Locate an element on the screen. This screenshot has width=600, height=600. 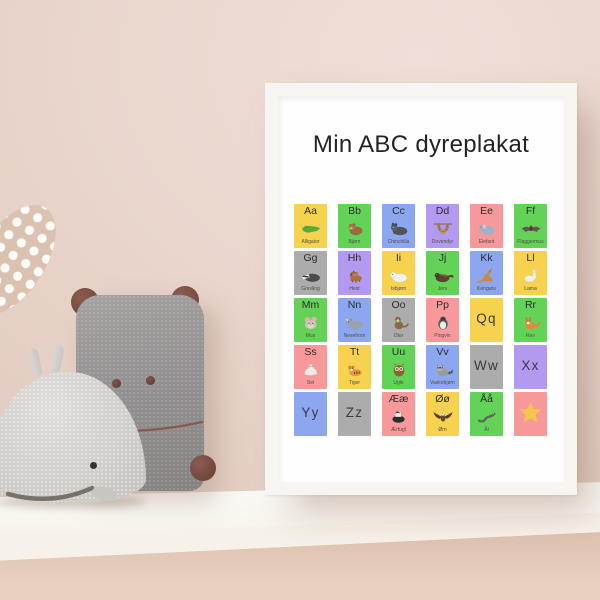
alphabet-tile: Hh Hest is located at coordinates (354, 273).